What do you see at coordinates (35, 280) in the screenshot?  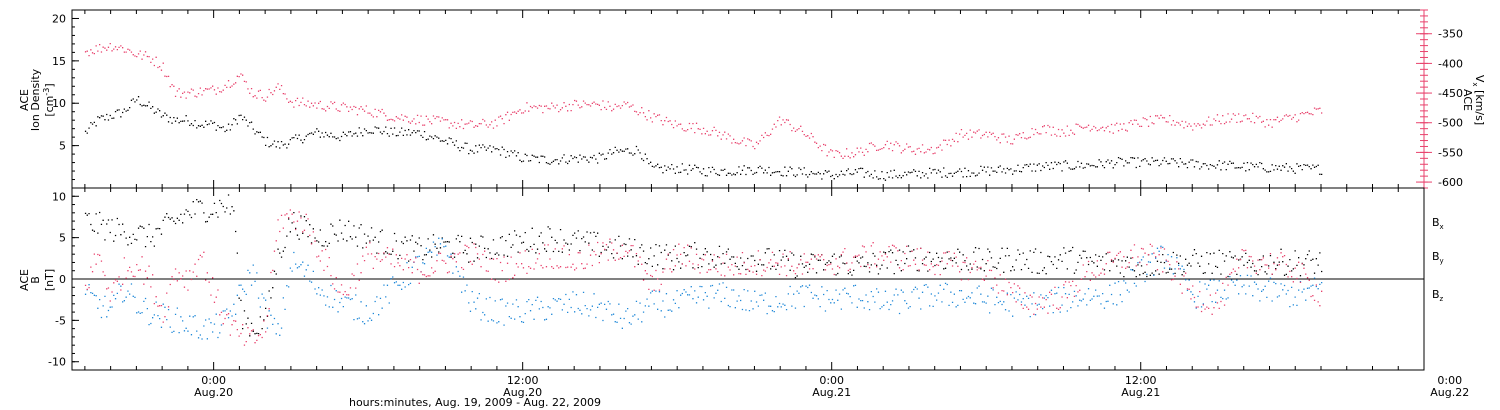 I see `b-y-axis-label-title: B` at bounding box center [35, 280].